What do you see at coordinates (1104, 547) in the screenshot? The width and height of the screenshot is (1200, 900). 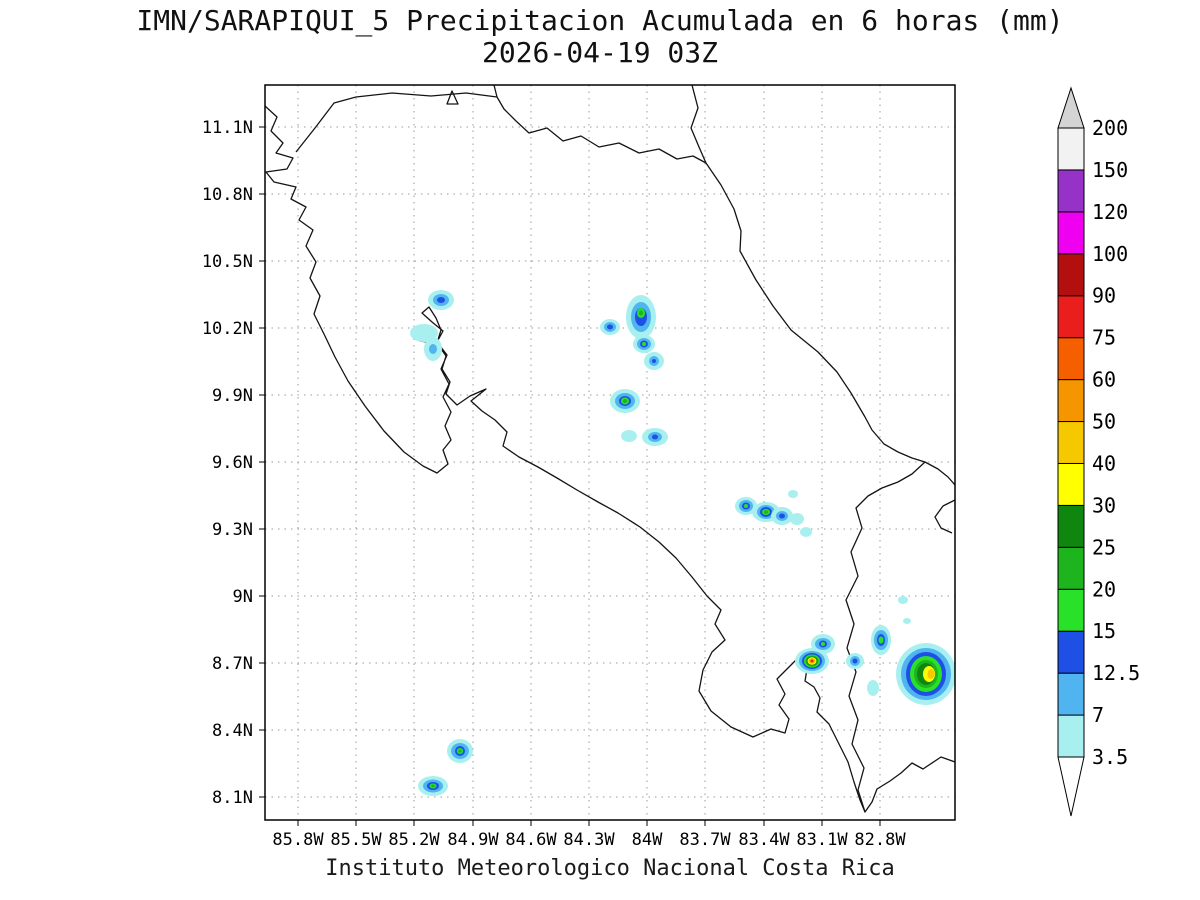 I see `colorbar-label: 25` at bounding box center [1104, 547].